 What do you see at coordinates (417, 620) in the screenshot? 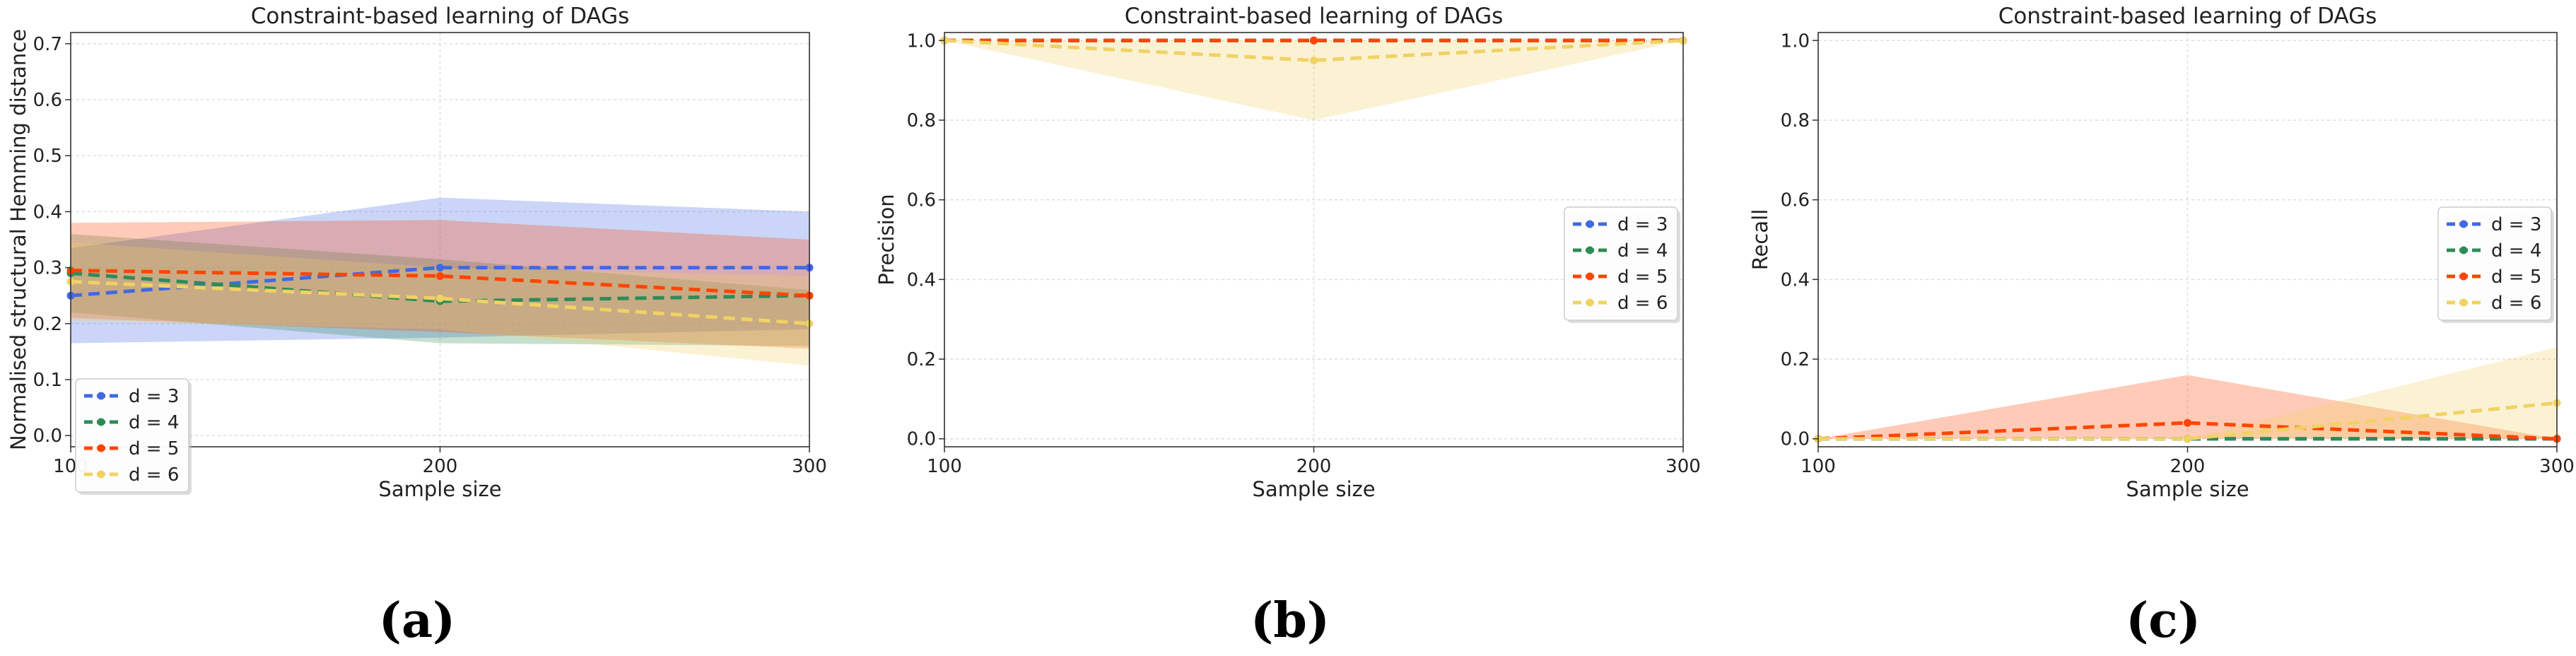
I see `caption-a: (a)` at bounding box center [417, 620].